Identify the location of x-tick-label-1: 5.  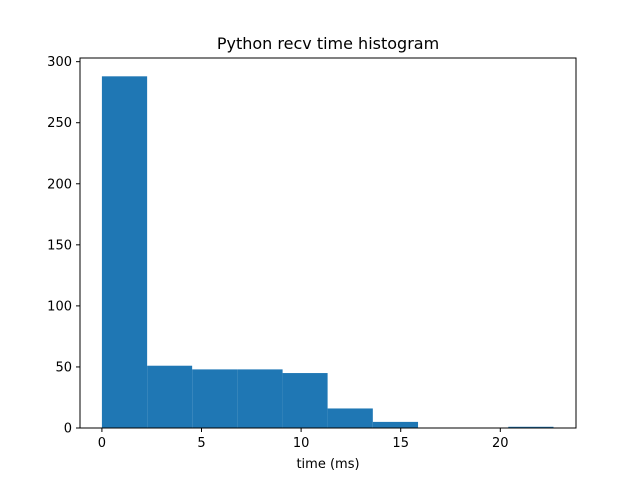
(201, 443).